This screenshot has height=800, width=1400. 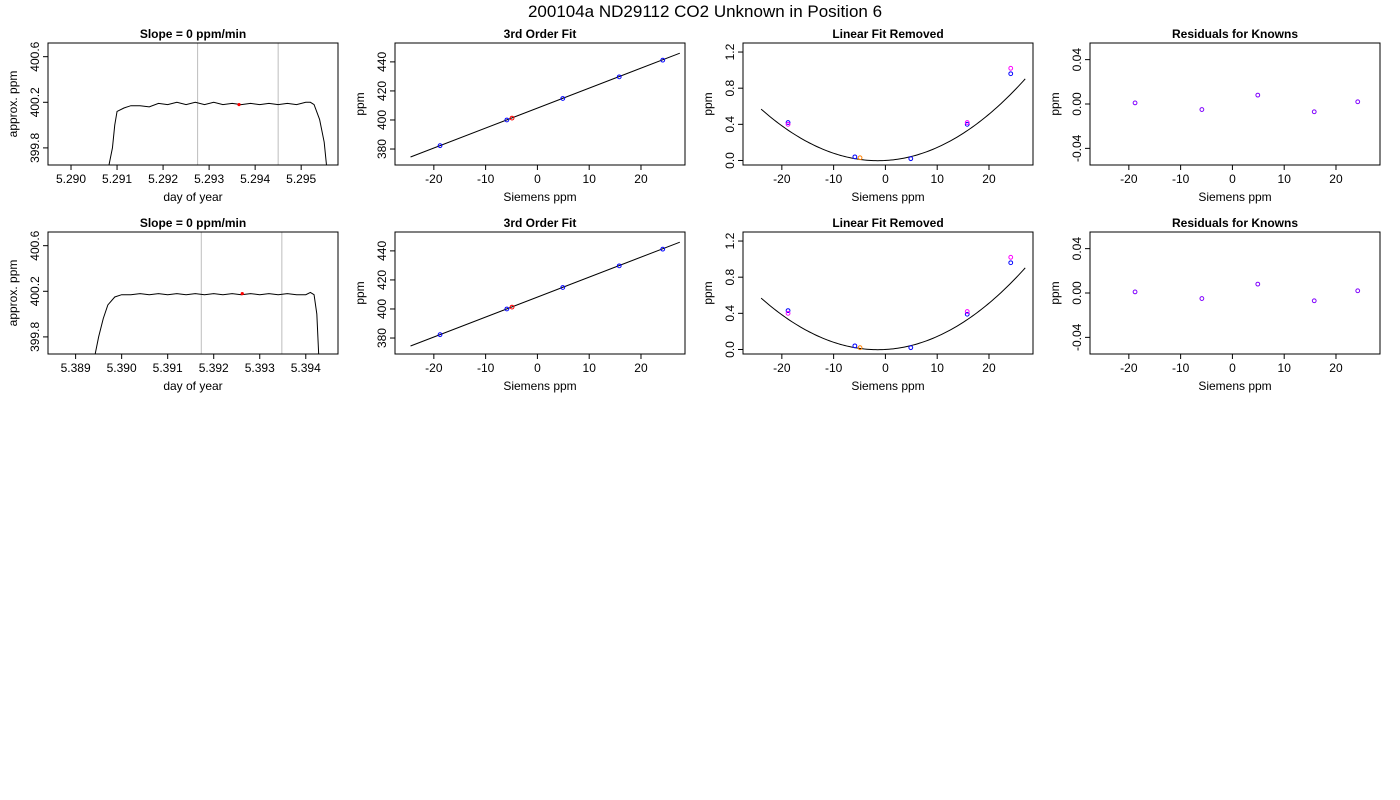 I want to click on x-tick-label: 5.291, so click(x=117, y=179).